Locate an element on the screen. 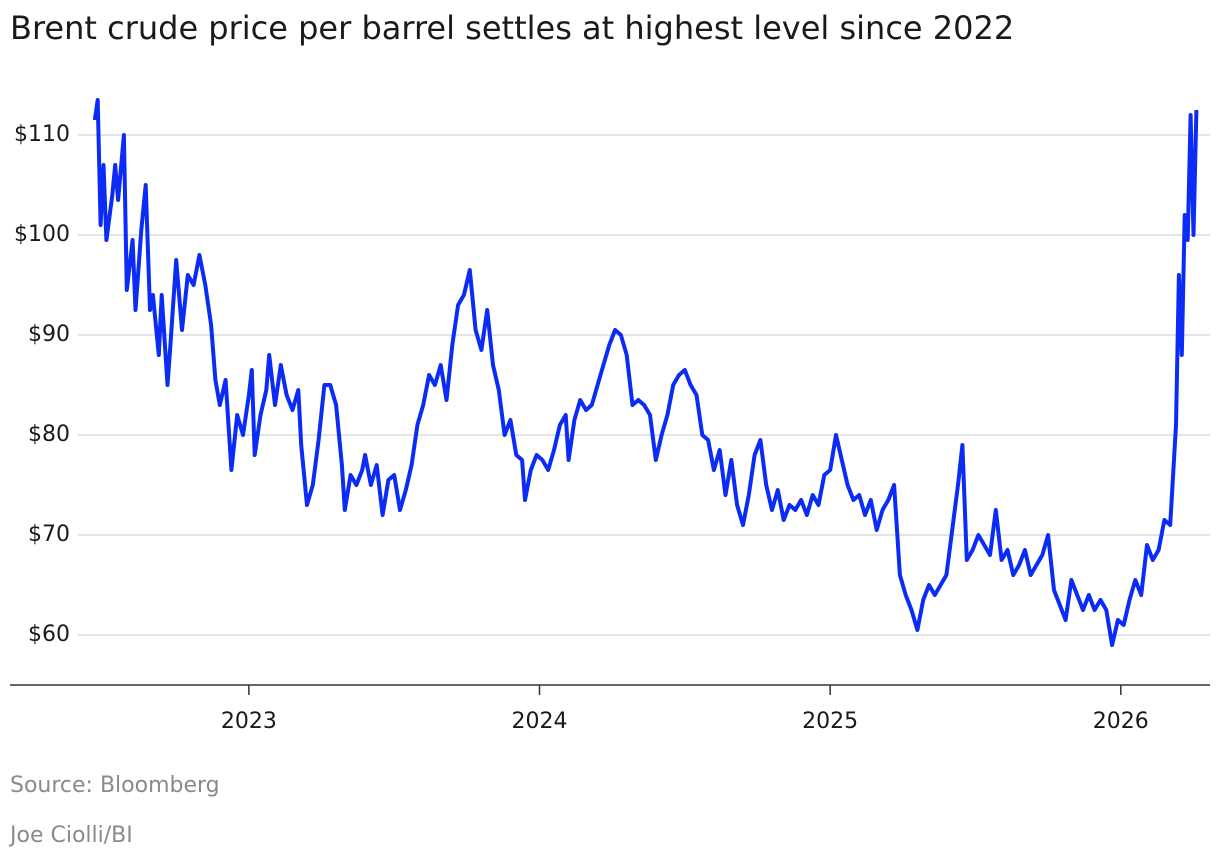  credit: Joe Ciolli/BI is located at coordinates (70, 835).